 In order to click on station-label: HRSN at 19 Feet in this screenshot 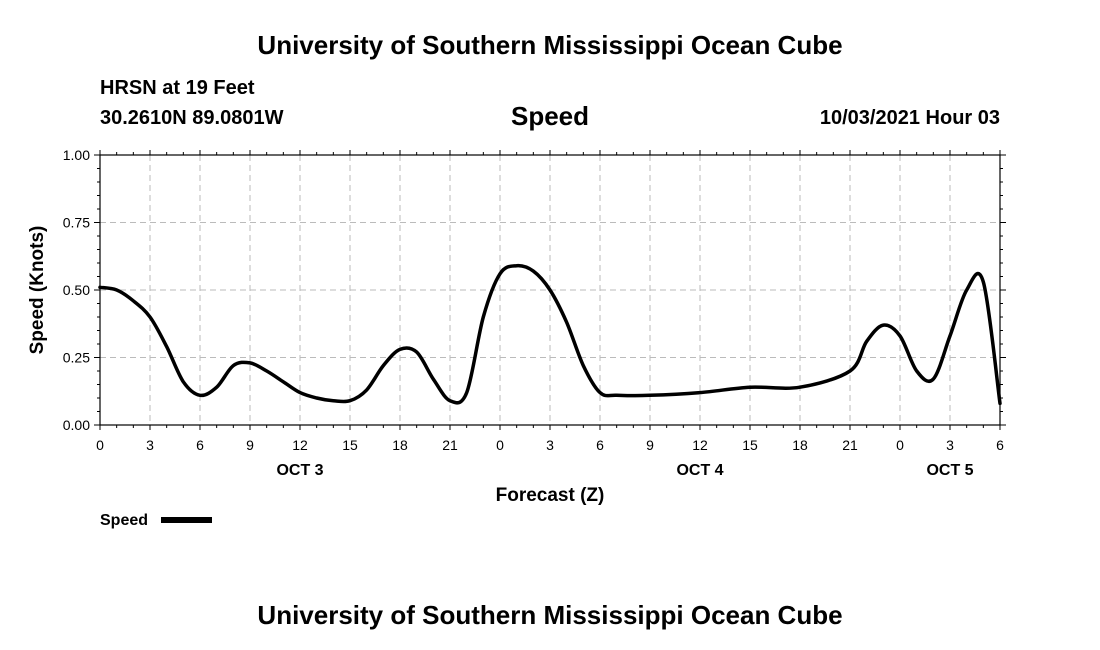, I will do `click(177, 88)`.